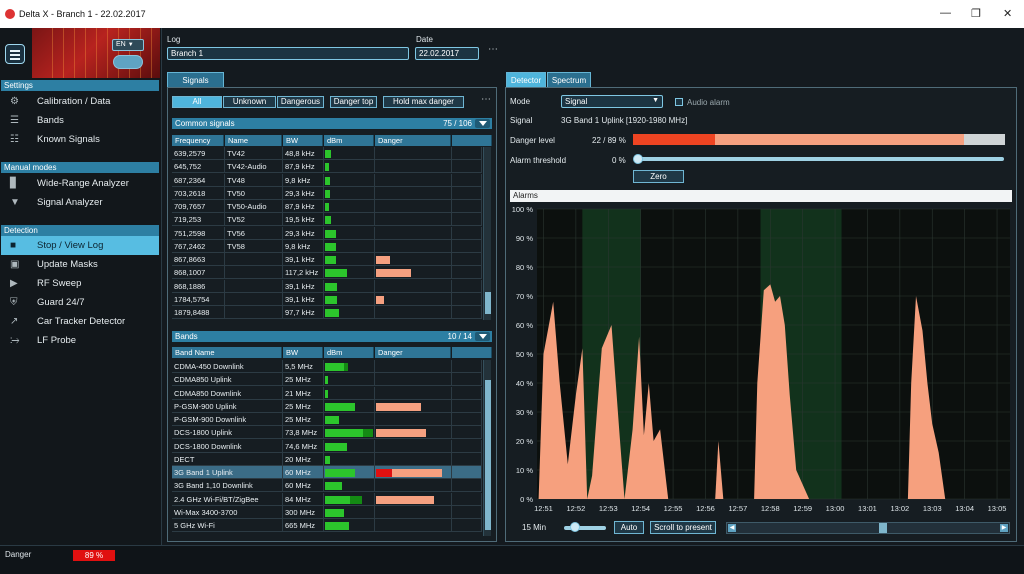  Describe the element at coordinates (227, 352) in the screenshot. I see `col-band-name: Band Name` at that location.